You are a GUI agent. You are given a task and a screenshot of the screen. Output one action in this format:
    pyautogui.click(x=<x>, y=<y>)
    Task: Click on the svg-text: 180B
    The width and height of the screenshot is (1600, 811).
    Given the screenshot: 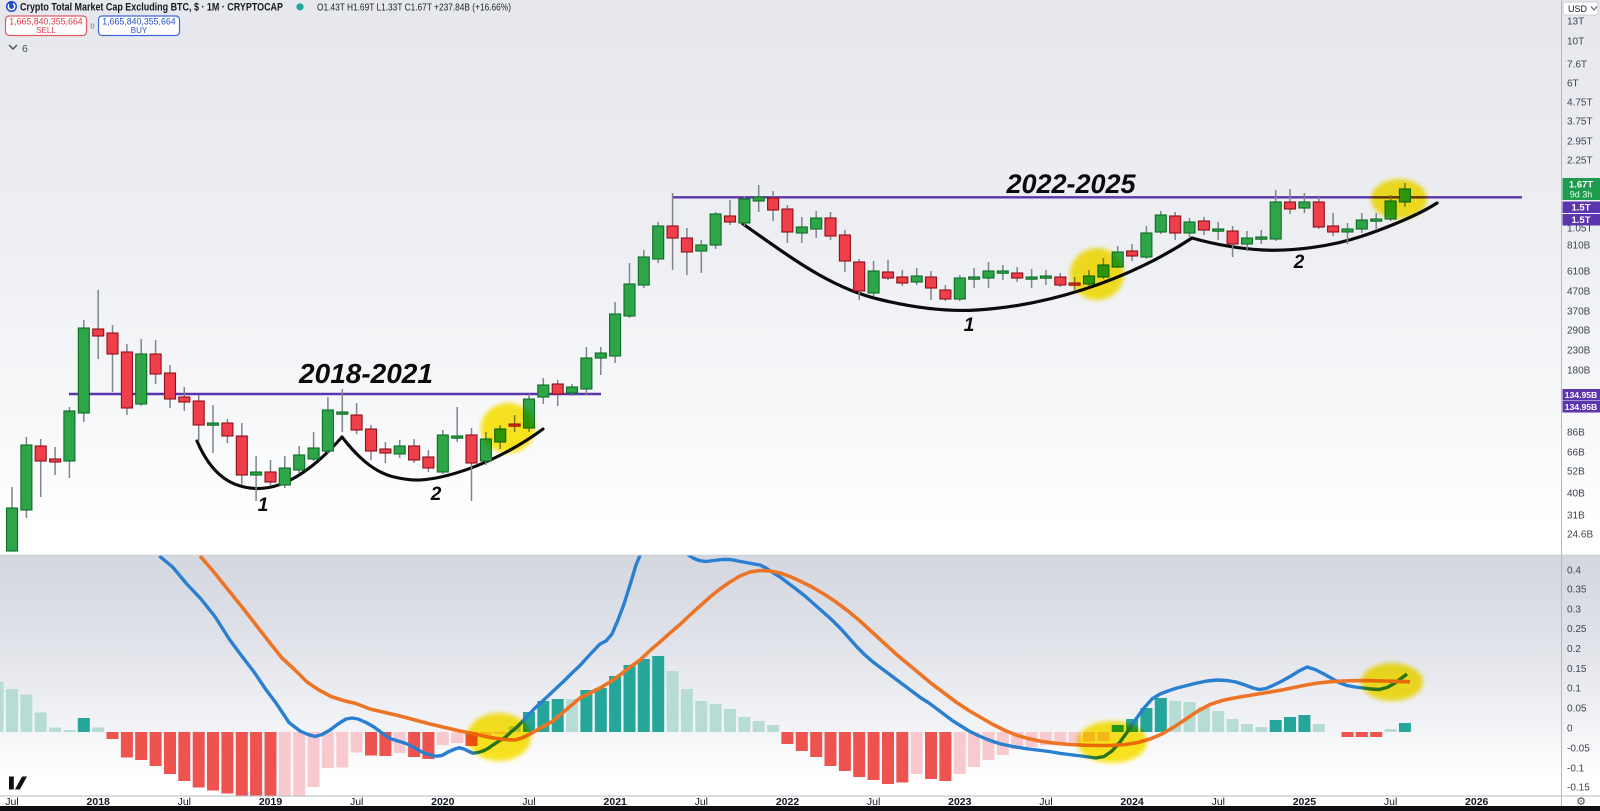 What is the action you would take?
    pyautogui.click(x=1579, y=371)
    